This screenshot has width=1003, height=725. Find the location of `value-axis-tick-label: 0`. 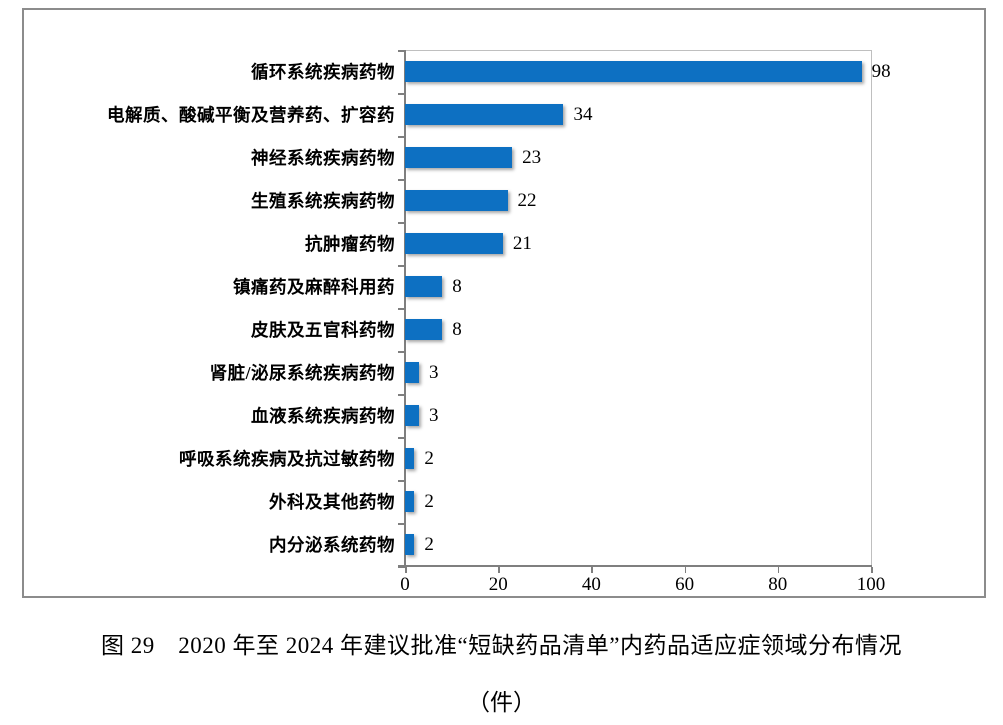

value-axis-tick-label: 0 is located at coordinates (405, 584).